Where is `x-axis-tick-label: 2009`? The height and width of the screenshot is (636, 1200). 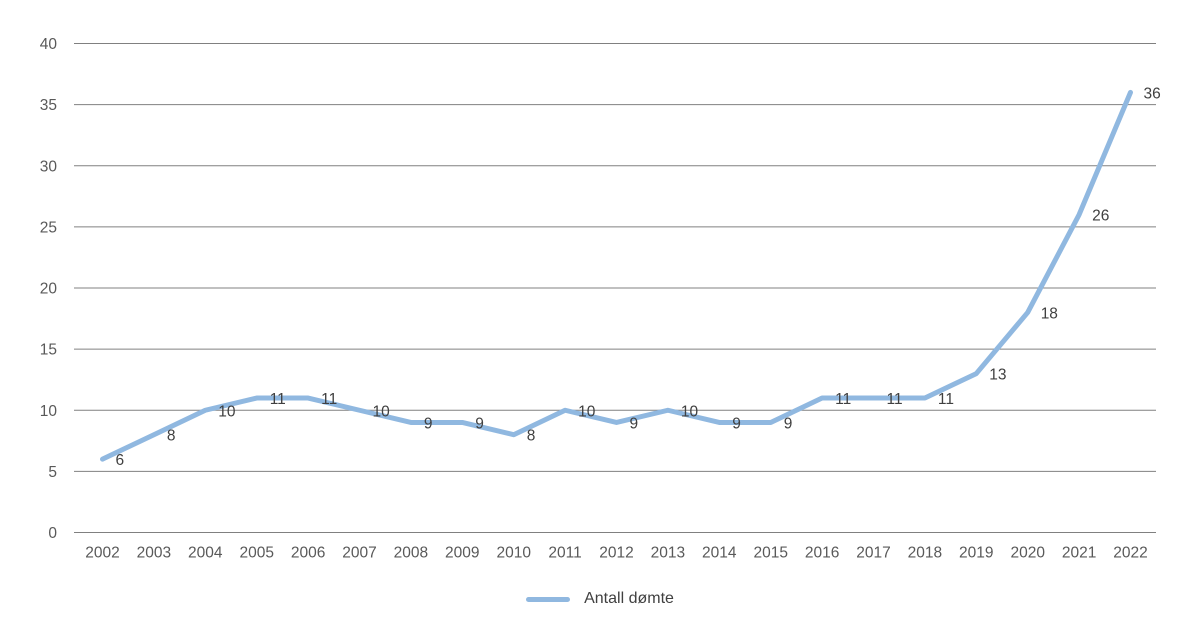 x-axis-tick-label: 2009 is located at coordinates (462, 553).